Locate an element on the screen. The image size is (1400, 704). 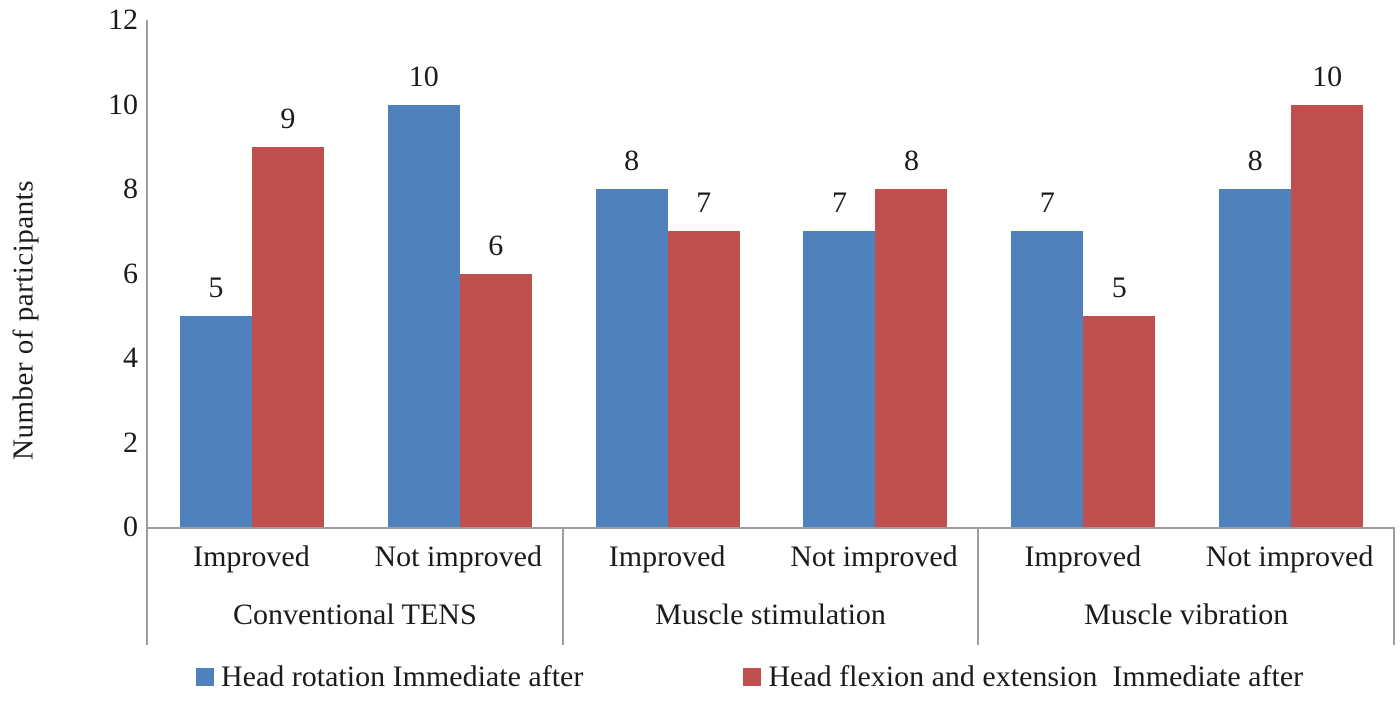
bar-series2: 8 is located at coordinates (911, 335).